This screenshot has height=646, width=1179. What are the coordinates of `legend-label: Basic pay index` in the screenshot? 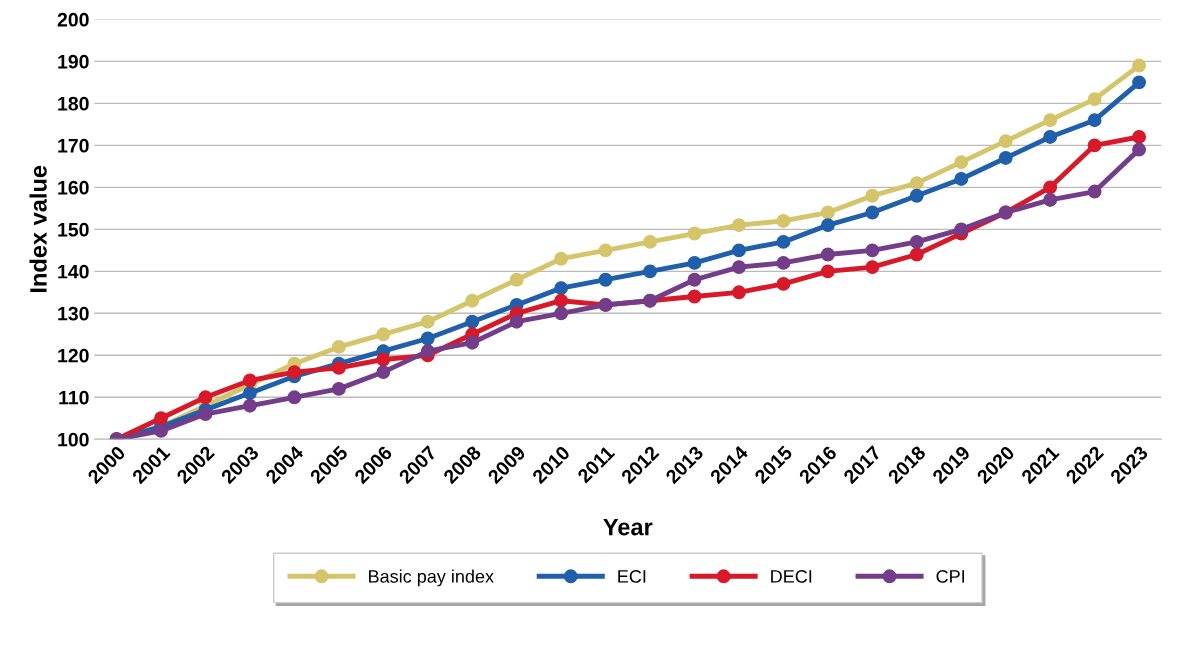 It's located at (431, 578).